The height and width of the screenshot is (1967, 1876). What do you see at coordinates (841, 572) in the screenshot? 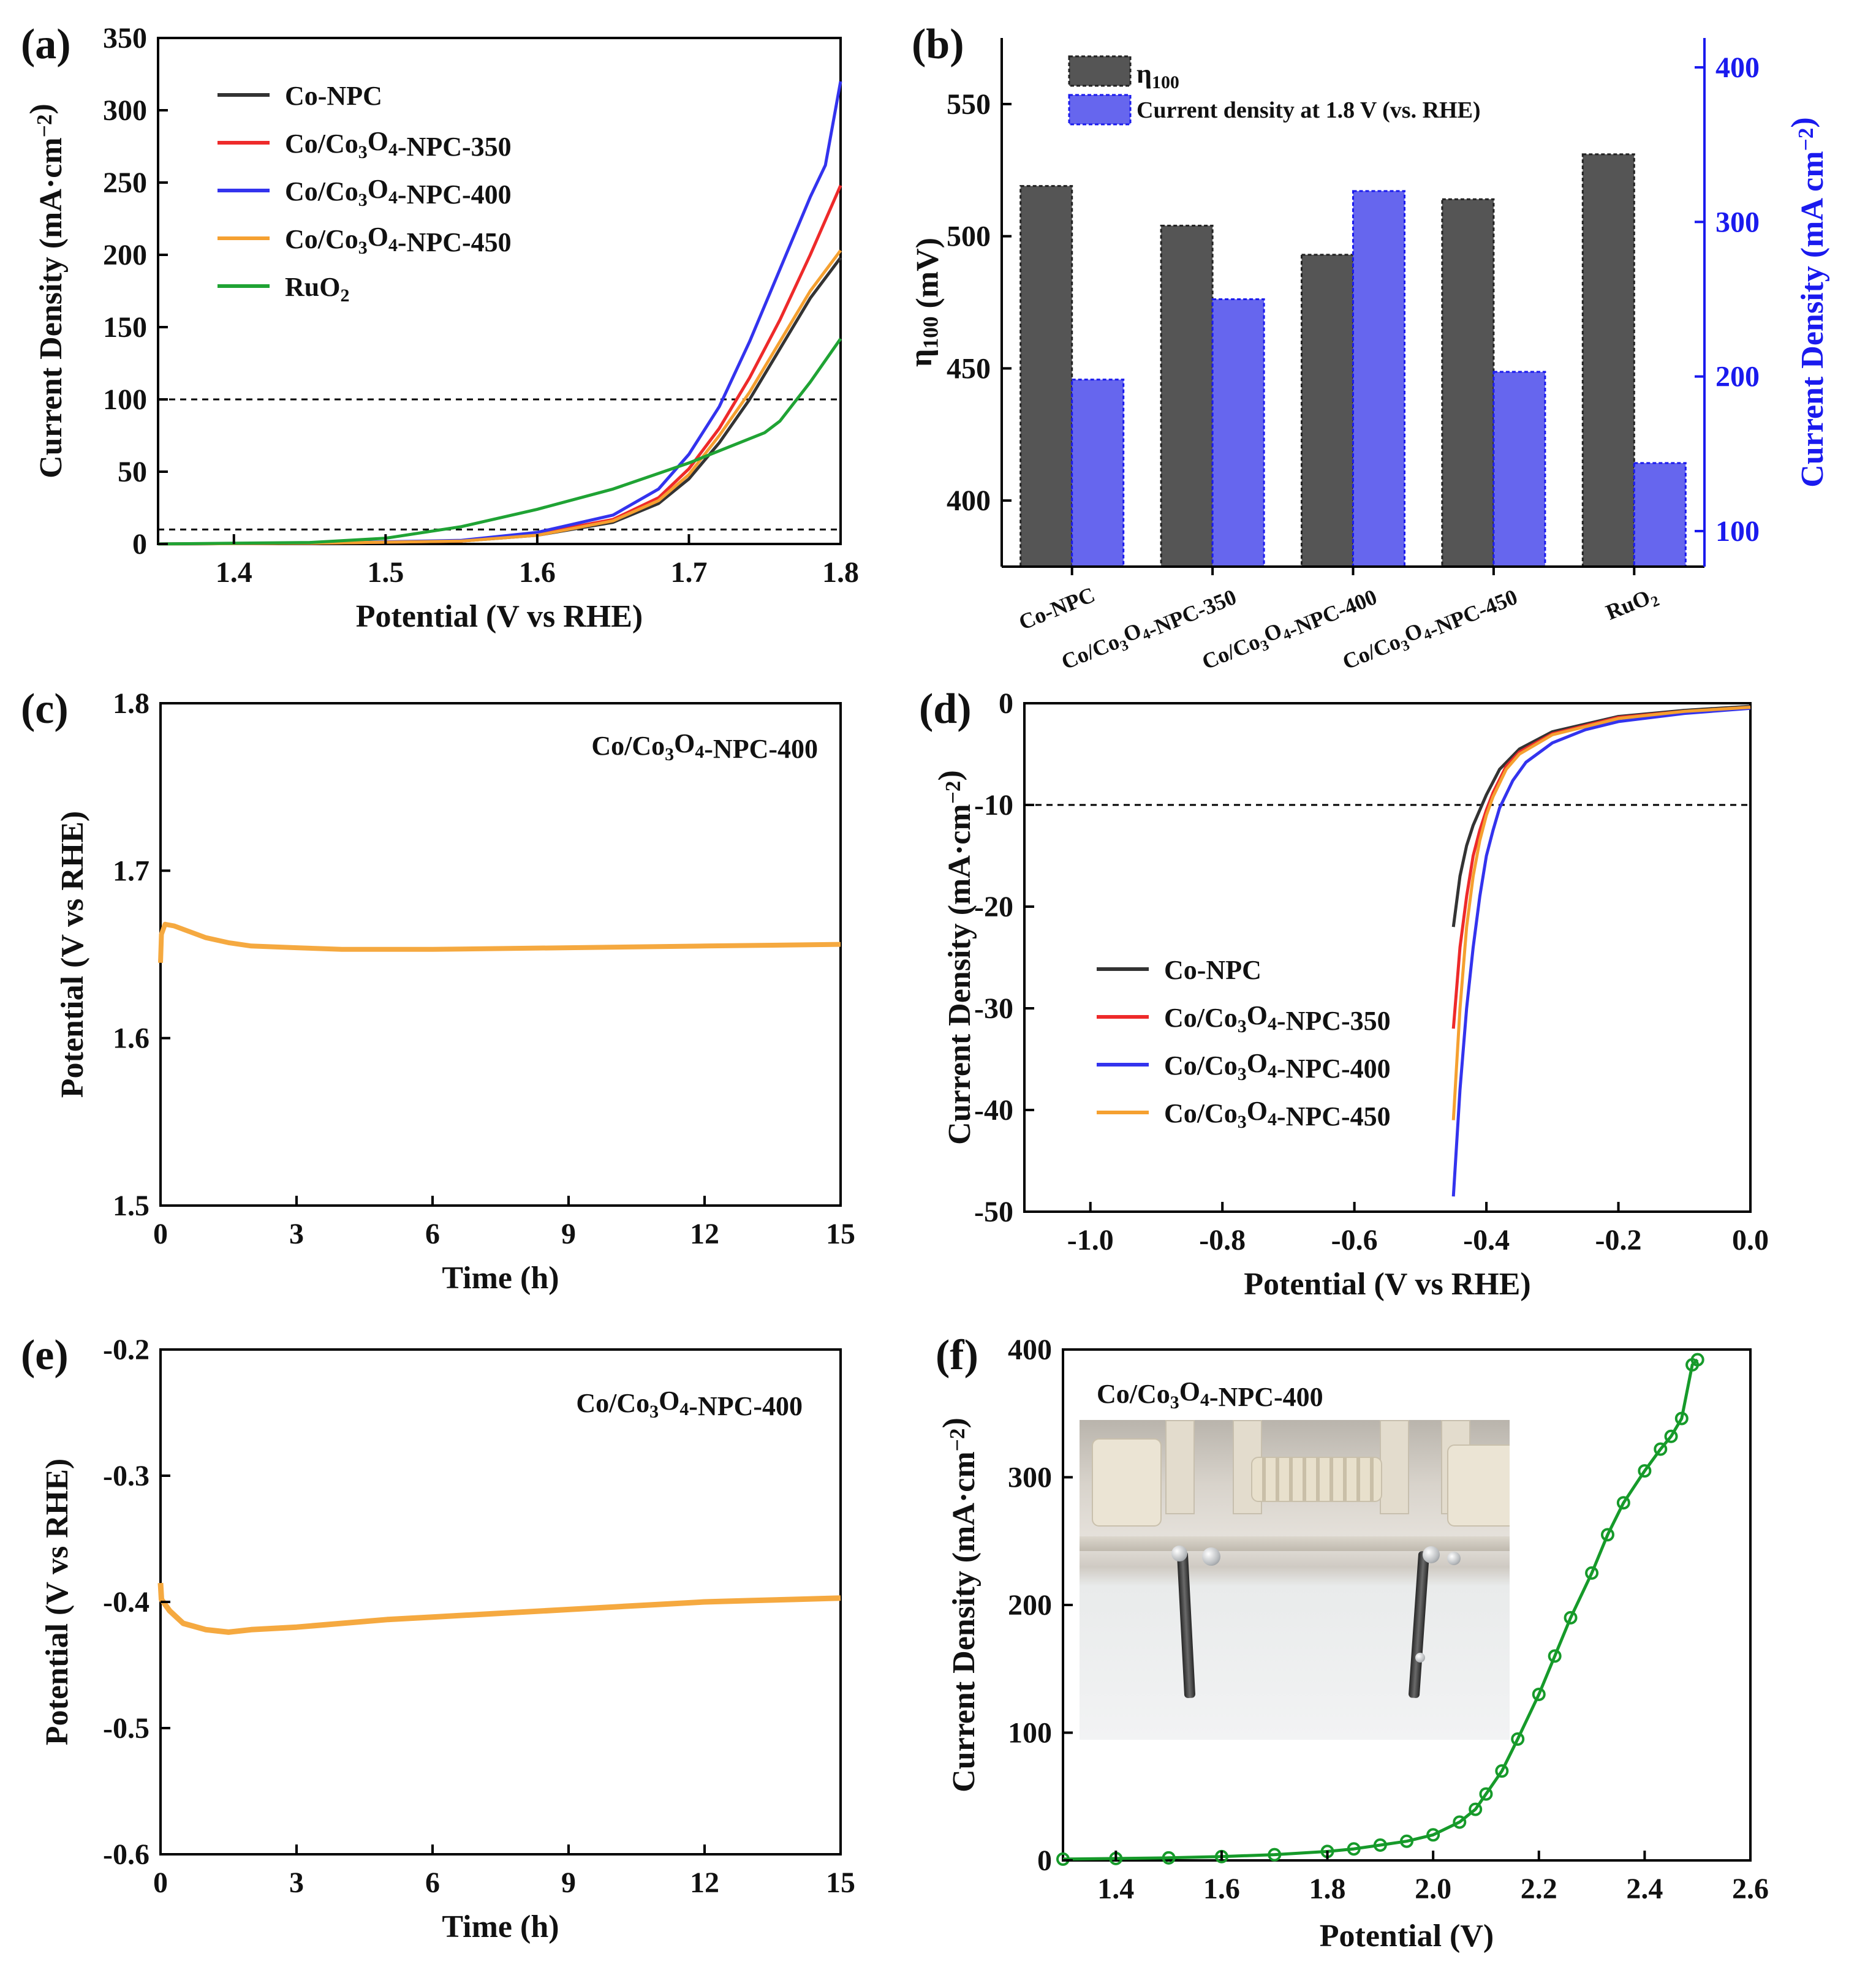
I see `x-tick-label: 1.8` at bounding box center [841, 572].